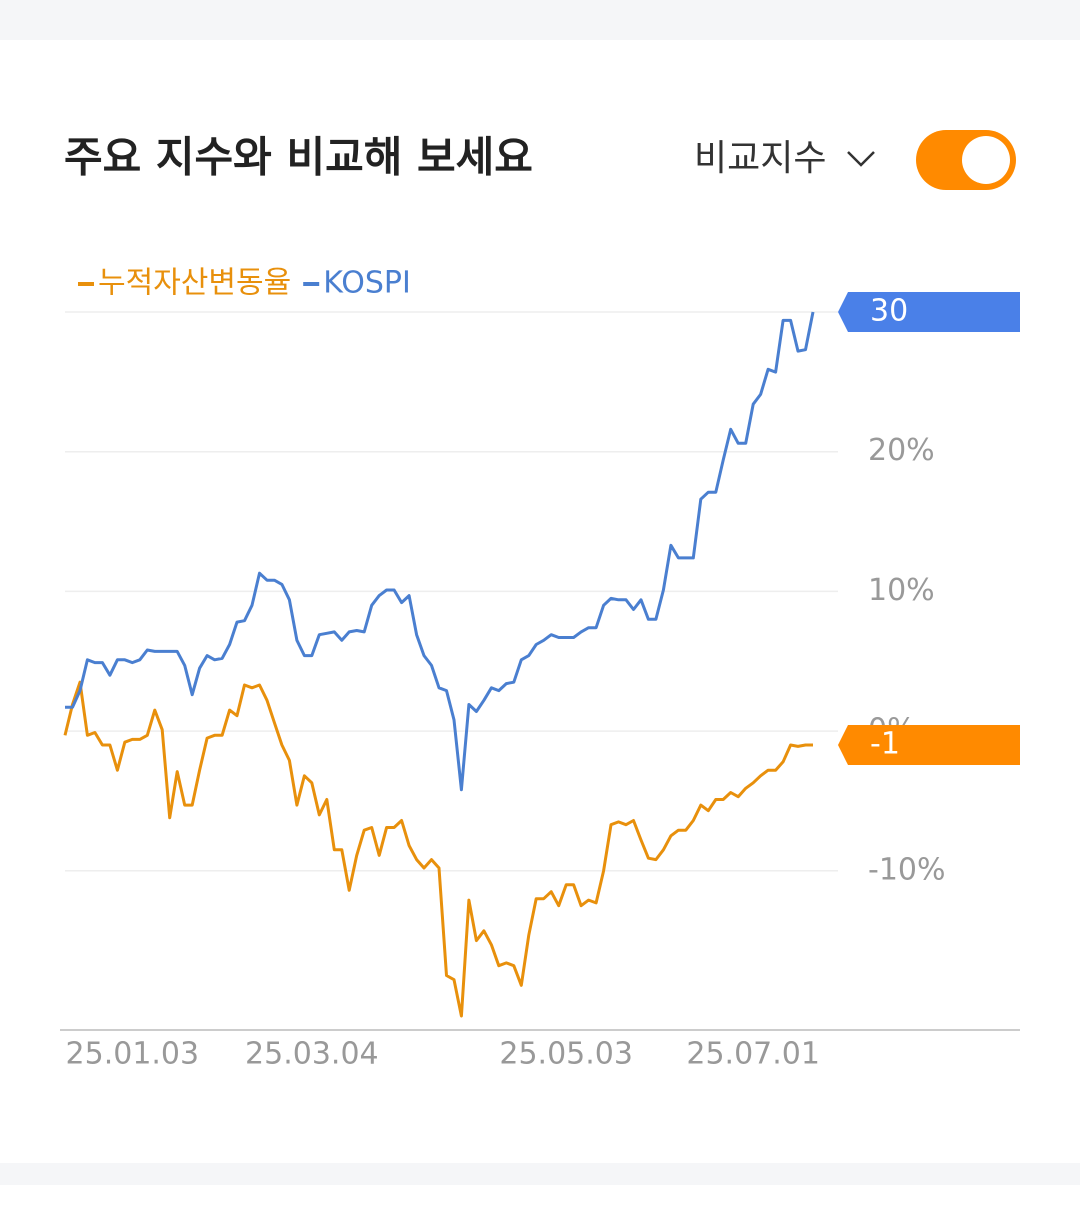 The width and height of the screenshot is (1080, 1223). I want to click on x-tick-label: 25.01.03, so click(133, 1054).